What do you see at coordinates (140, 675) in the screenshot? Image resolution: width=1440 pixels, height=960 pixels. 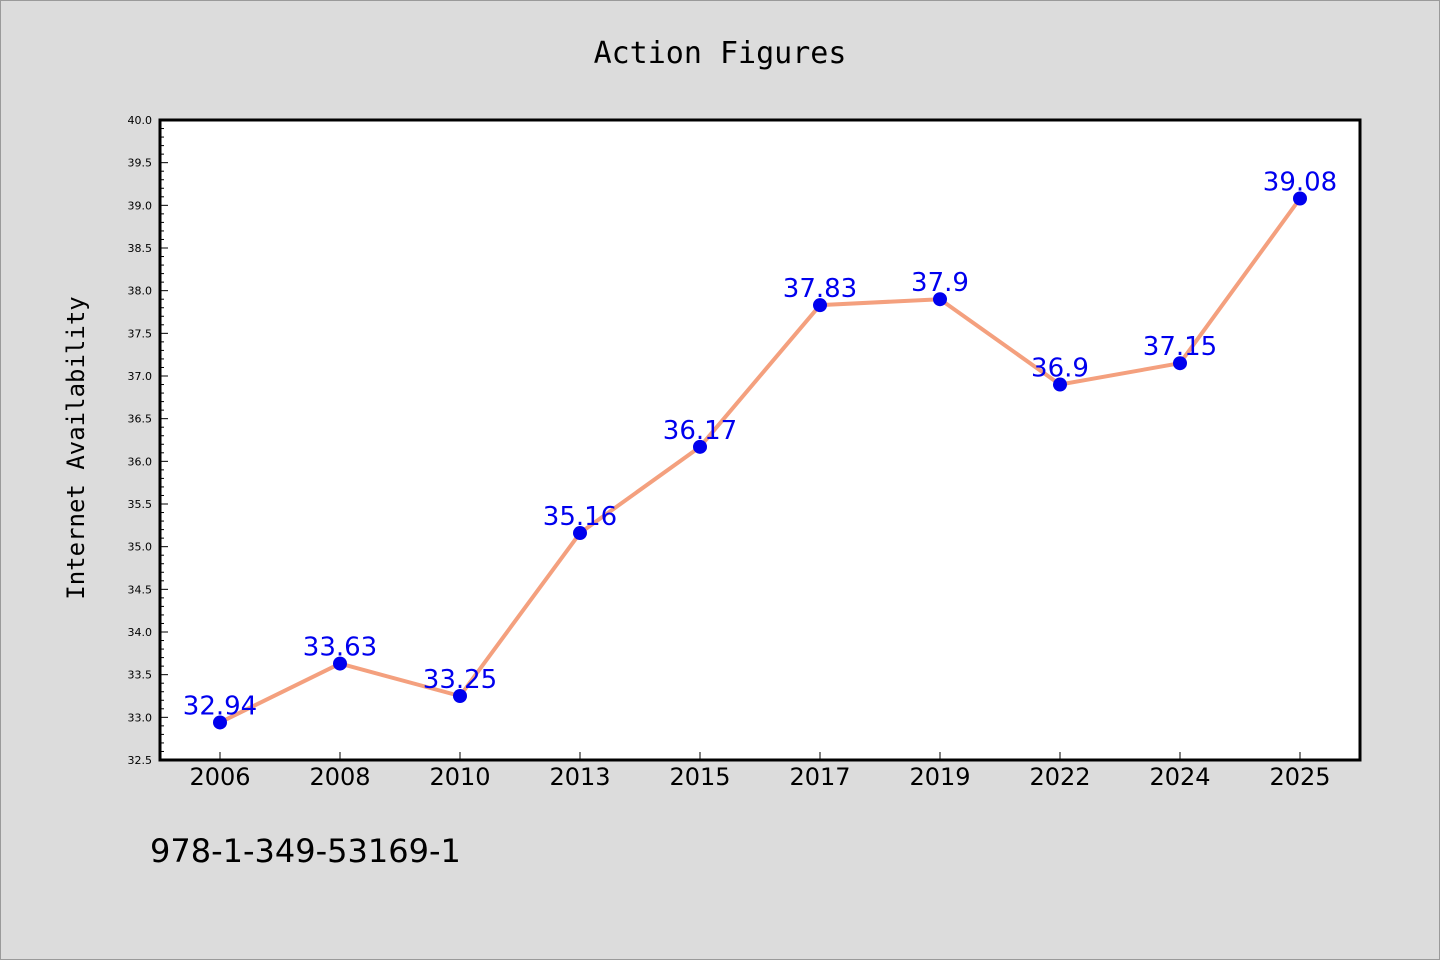 I see `y-tick-label: 33.5` at bounding box center [140, 675].